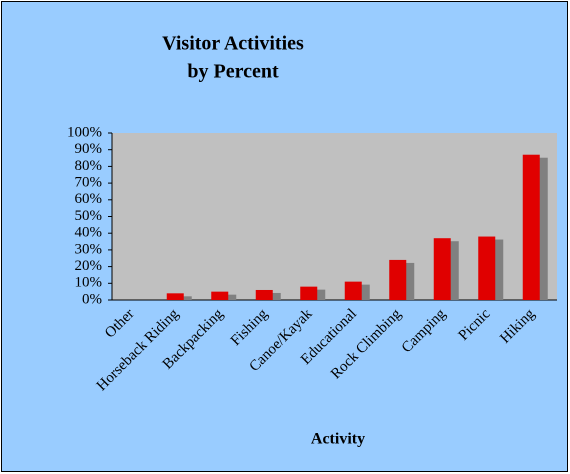  What do you see at coordinates (233, 72) in the screenshot?
I see `chart-title: by Percent` at bounding box center [233, 72].